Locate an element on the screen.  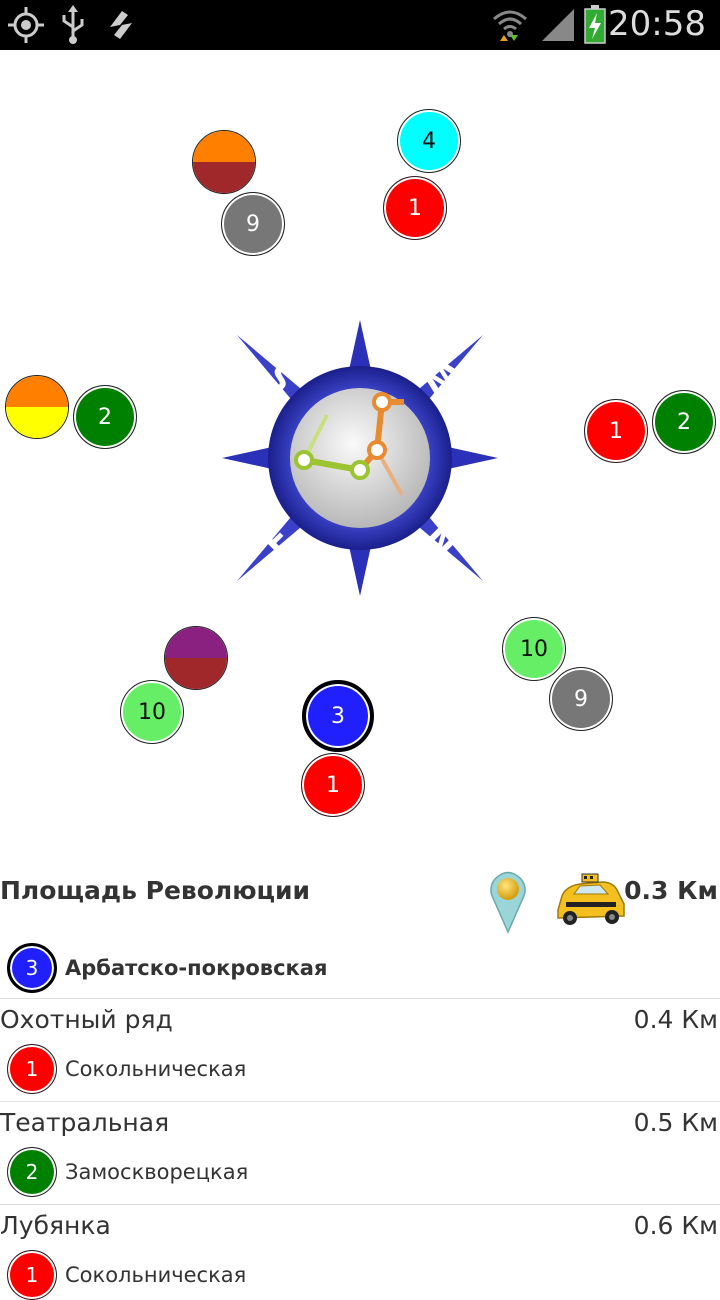
battery-charging-icon is located at coordinates (595, 24).